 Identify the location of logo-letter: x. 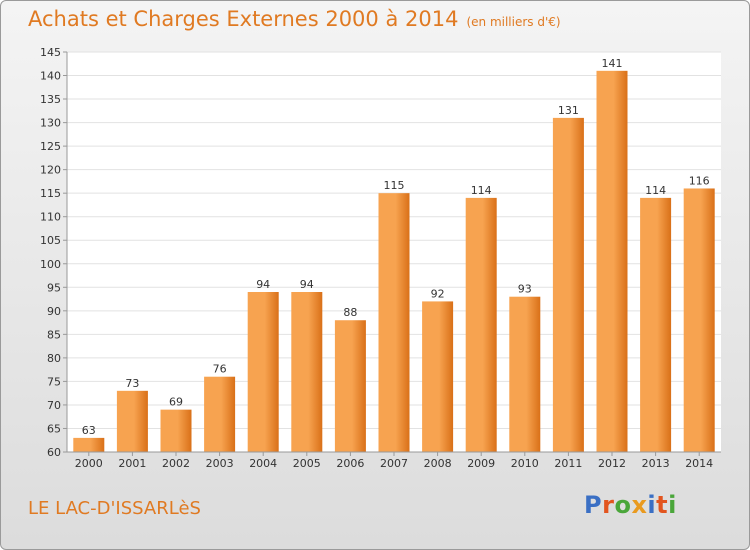
(639, 505).